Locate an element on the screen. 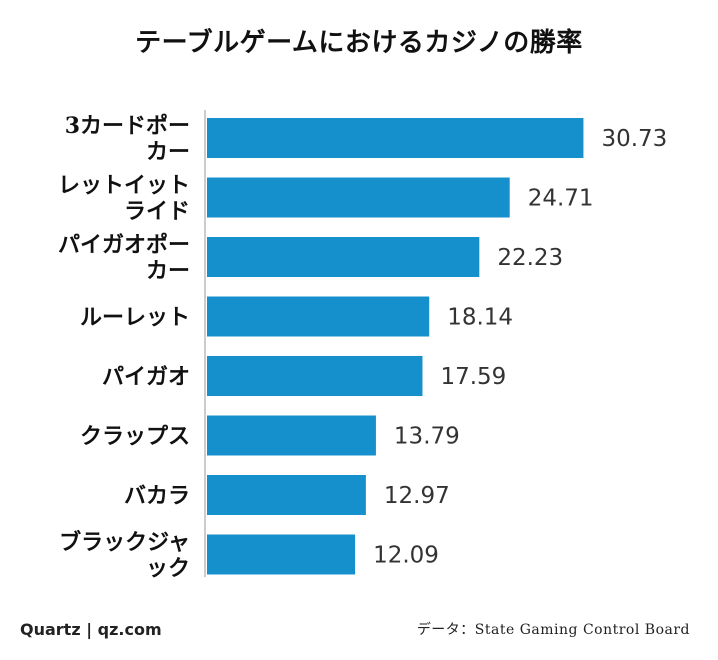 Image resolution: width=718 pixels, height=660 pixels. category-label: ルーレット is located at coordinates (135, 318).